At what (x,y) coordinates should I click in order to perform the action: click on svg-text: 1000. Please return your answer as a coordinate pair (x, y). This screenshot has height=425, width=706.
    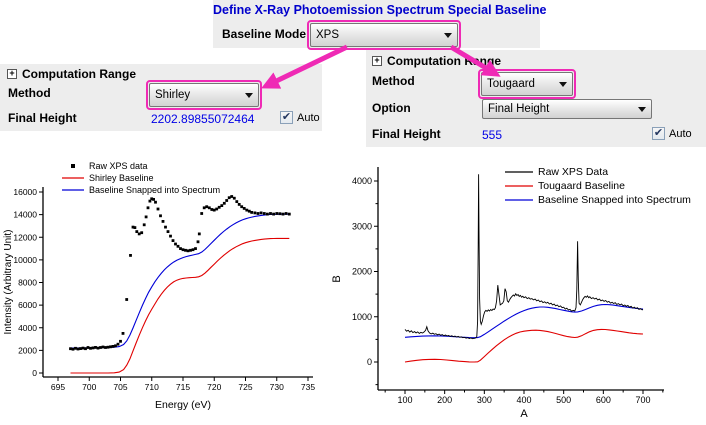
    Looking at the image, I should click on (362, 317).